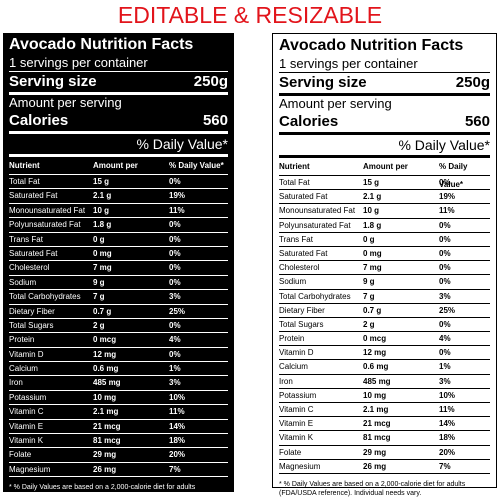 The height and width of the screenshot is (501, 500). What do you see at coordinates (45, 297) in the screenshot?
I see `cell: Total Carbohydrates` at bounding box center [45, 297].